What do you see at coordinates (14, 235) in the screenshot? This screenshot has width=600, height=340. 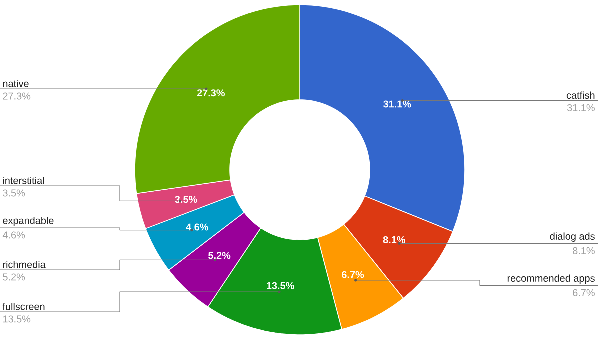 I see `text: 4.6%` at bounding box center [14, 235].